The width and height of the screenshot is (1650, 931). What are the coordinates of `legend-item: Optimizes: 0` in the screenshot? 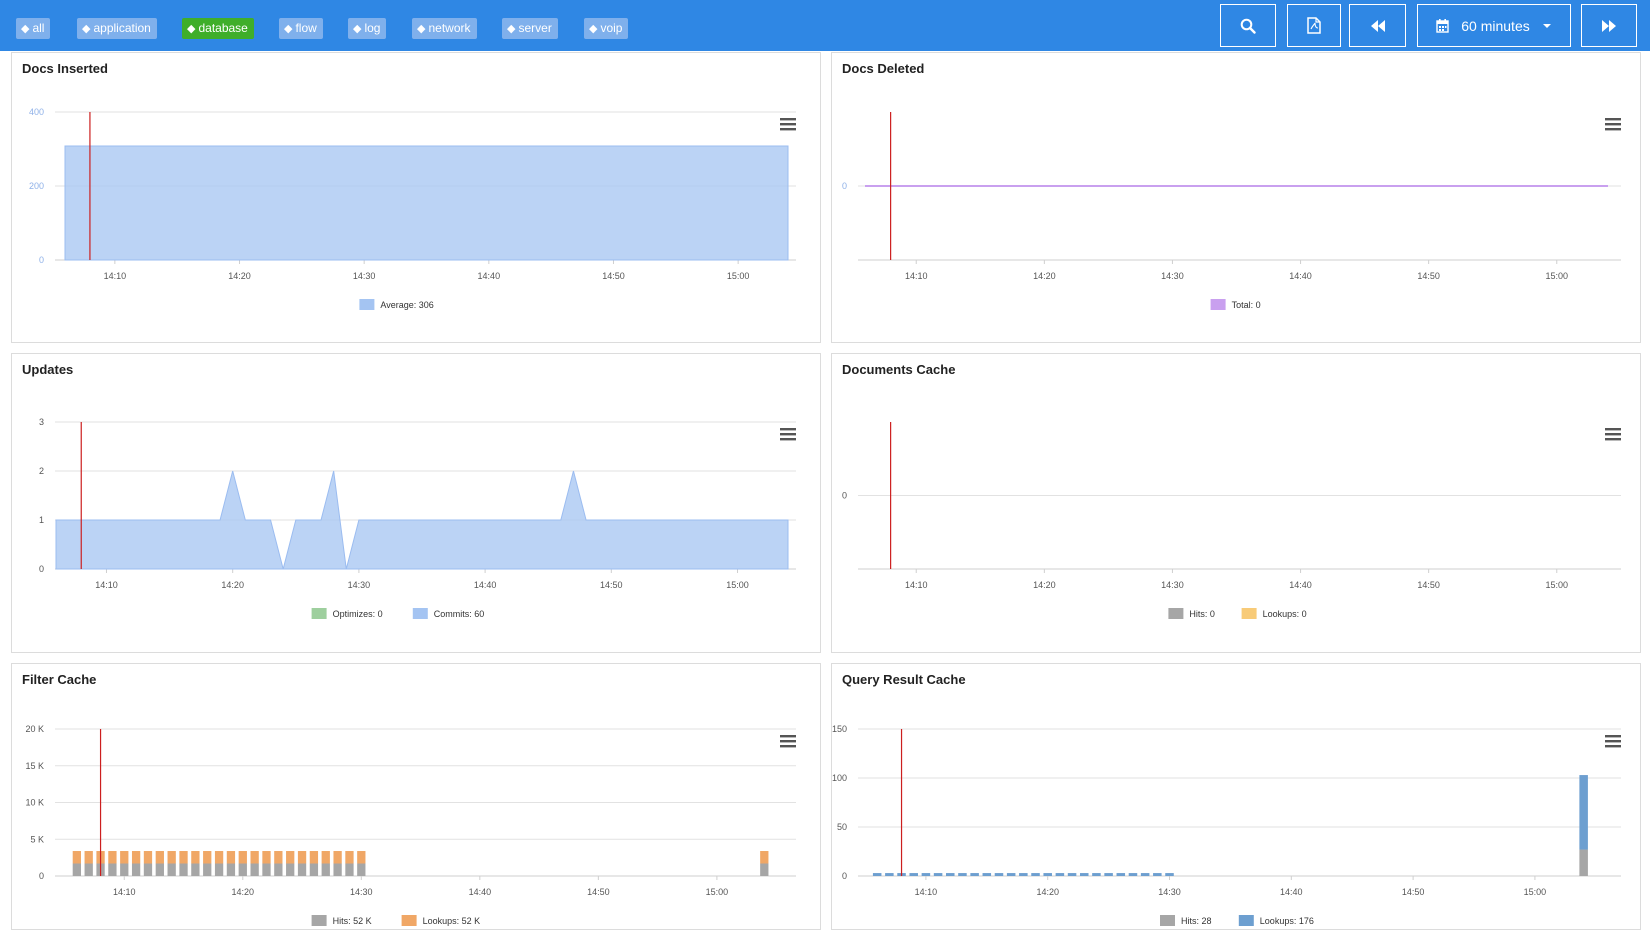 It's located at (347, 613).